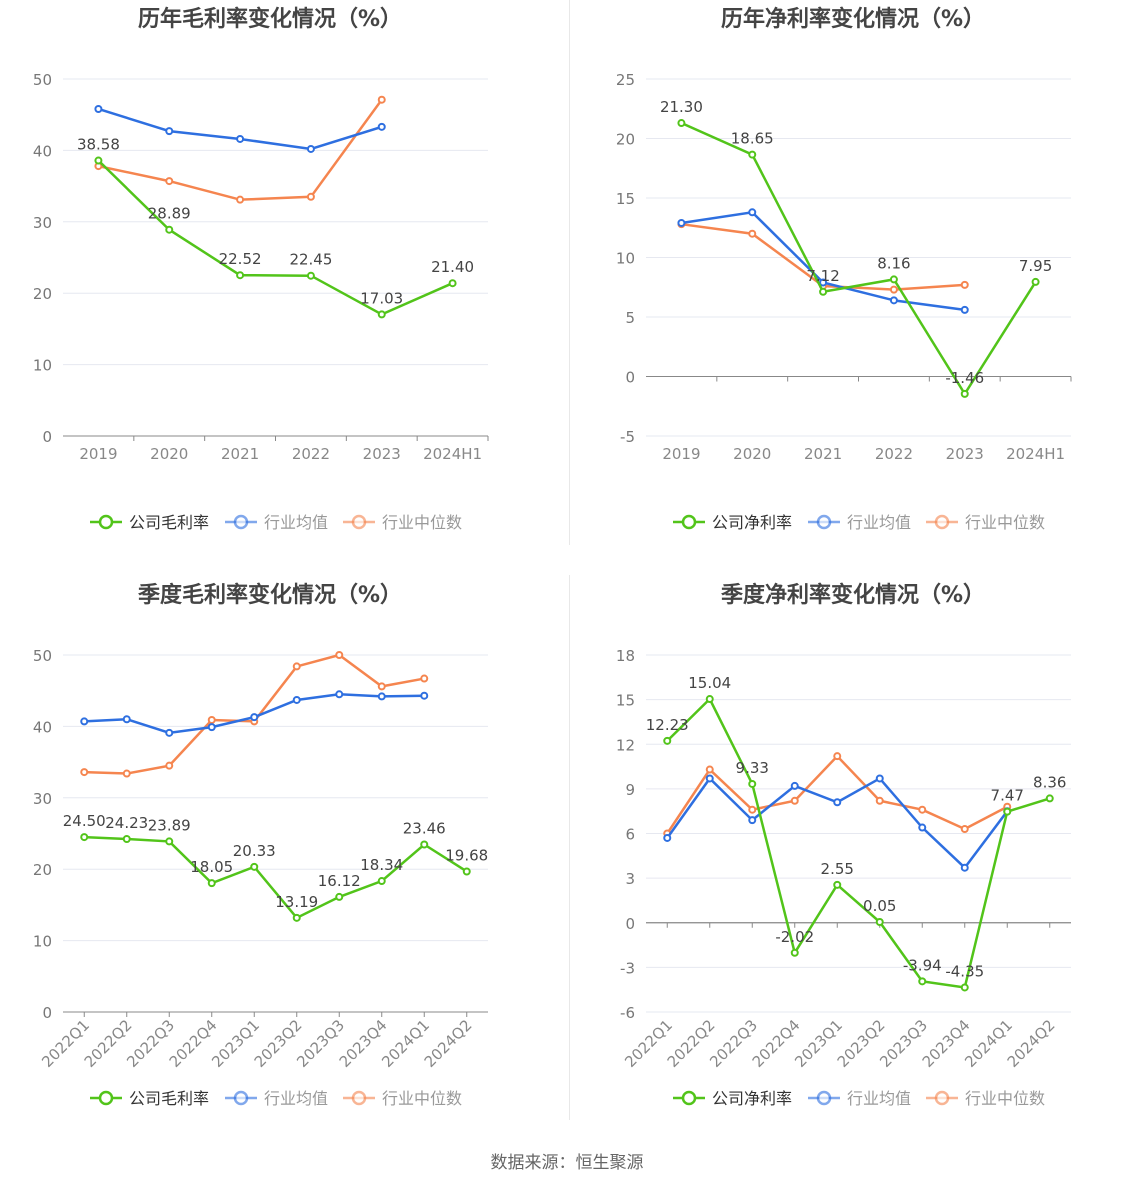 This screenshot has height=1188, width=1134. What do you see at coordinates (126, 823) in the screenshot?
I see `data-label: 24.23` at bounding box center [126, 823].